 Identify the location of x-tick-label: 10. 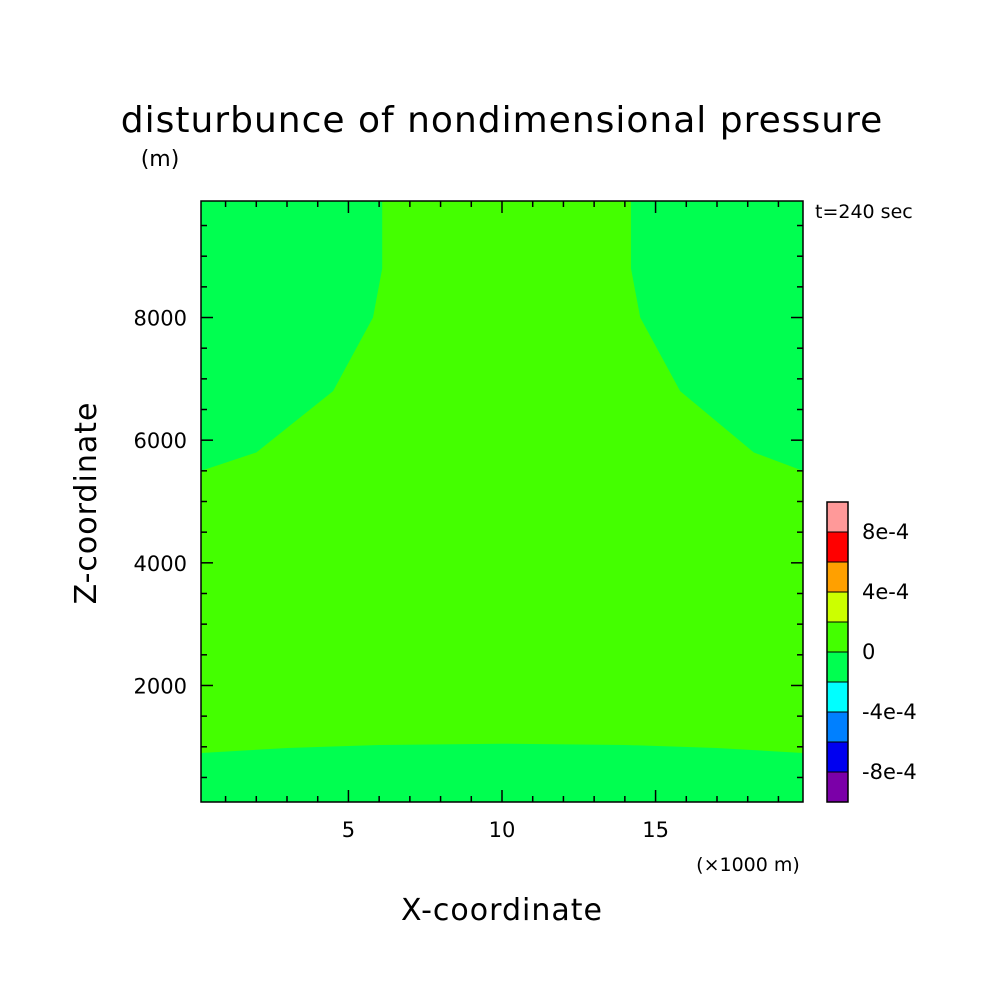
(502, 830).